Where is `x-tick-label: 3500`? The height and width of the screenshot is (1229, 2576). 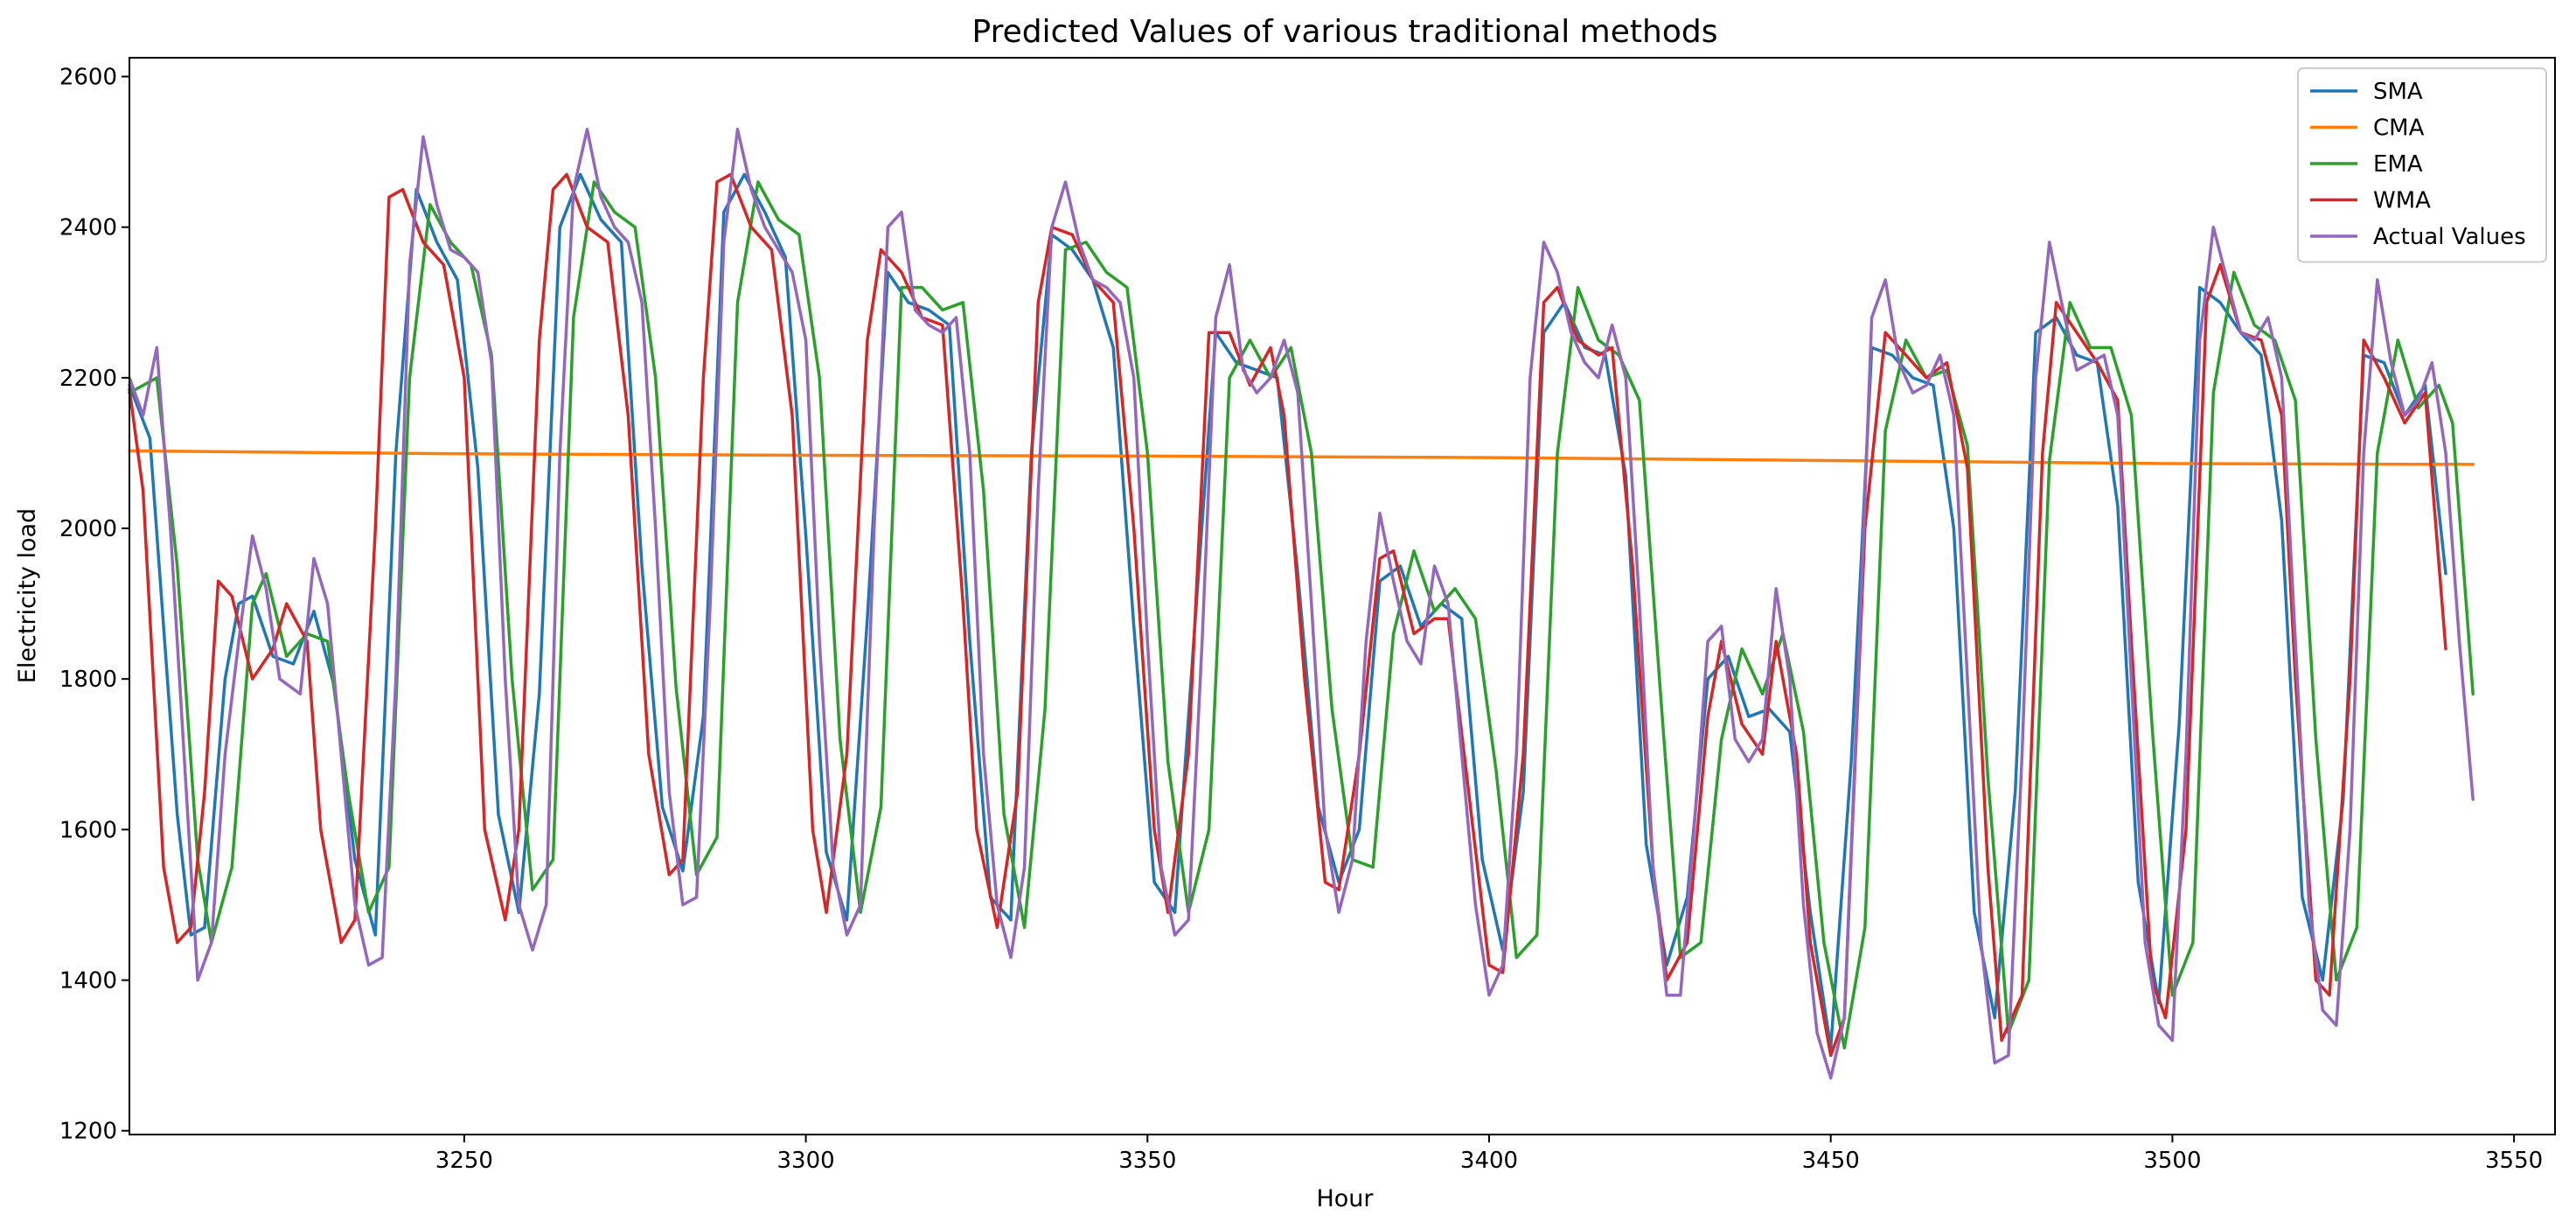
x-tick-label: 3500 is located at coordinates (2172, 1161).